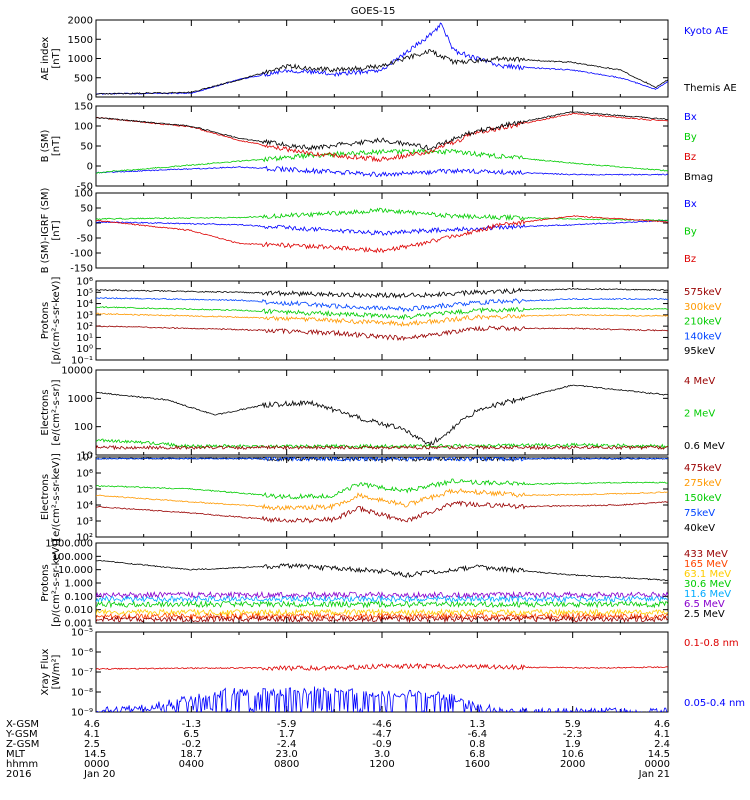 This screenshot has height=800, width=750. What do you see at coordinates (382, 313) in the screenshot?
I see `series-line-210kev` at bounding box center [382, 313].